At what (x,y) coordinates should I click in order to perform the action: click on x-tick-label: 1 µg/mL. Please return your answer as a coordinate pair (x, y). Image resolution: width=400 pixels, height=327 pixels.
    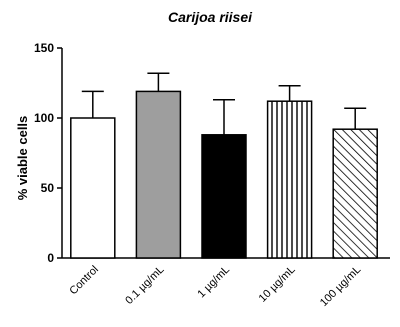
    Looking at the image, I should click on (213, 282).